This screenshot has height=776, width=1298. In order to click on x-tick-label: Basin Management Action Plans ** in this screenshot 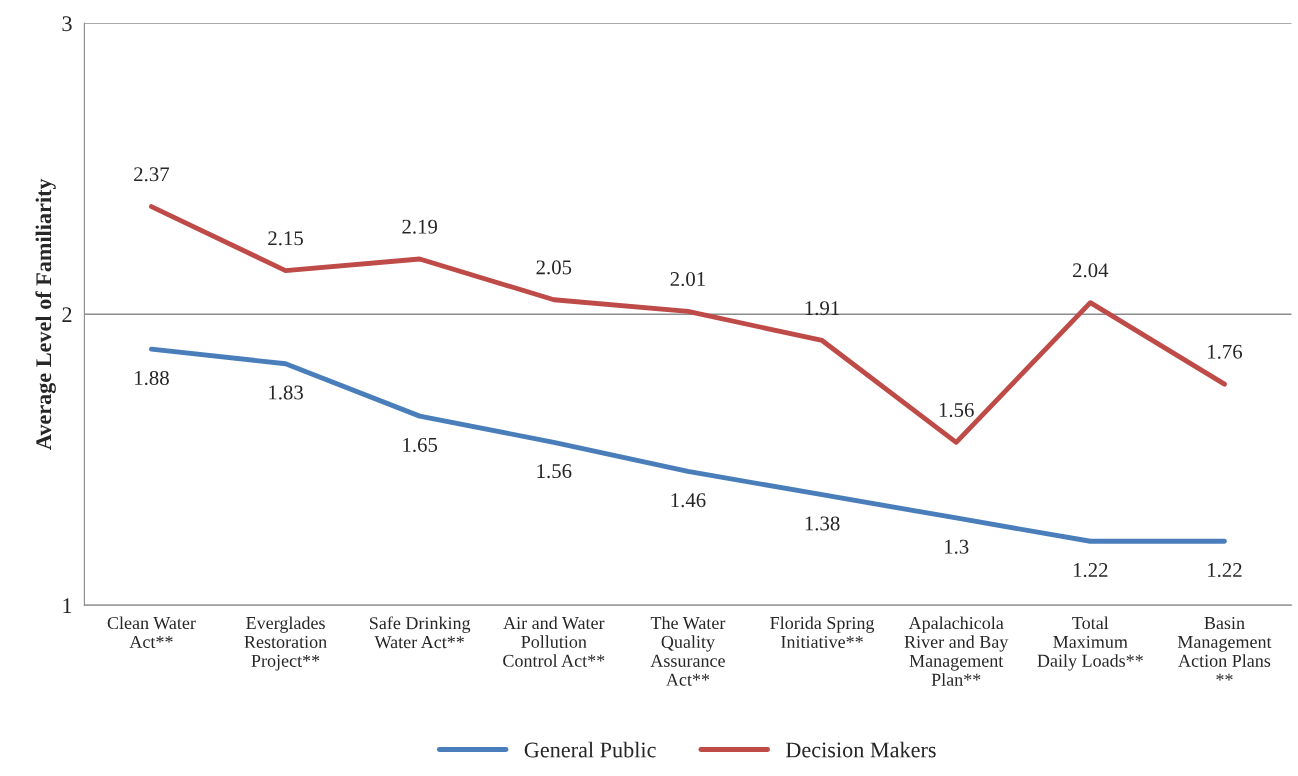, I will do `click(1224, 648)`.